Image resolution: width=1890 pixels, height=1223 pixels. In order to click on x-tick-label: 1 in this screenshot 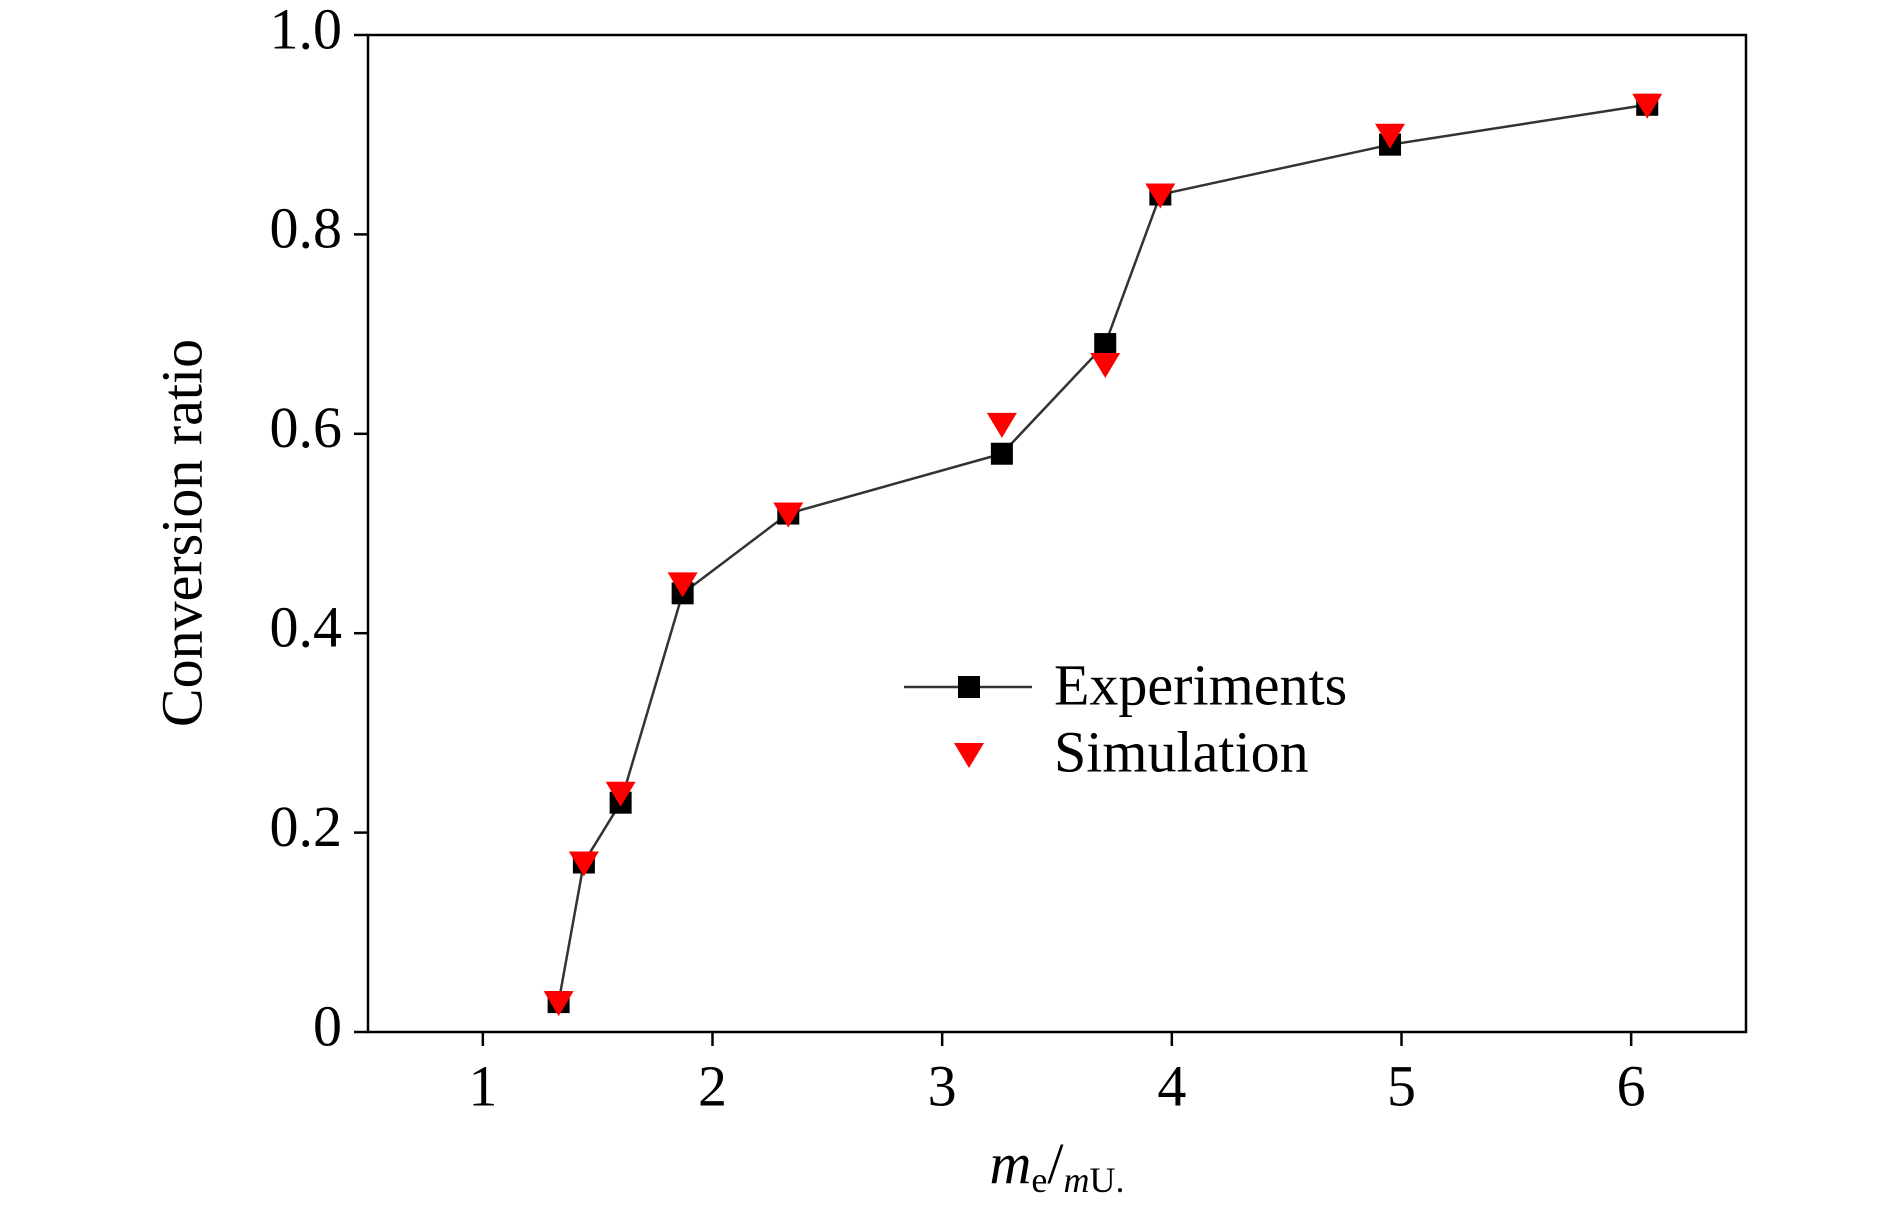, I will do `click(482, 1085)`.